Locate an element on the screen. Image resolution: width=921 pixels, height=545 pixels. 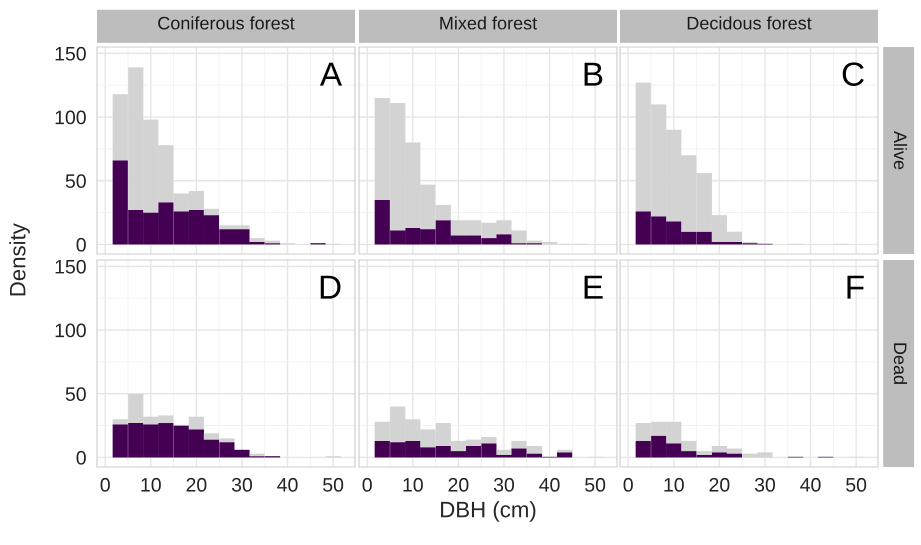
annotation: E is located at coordinates (593, 287).